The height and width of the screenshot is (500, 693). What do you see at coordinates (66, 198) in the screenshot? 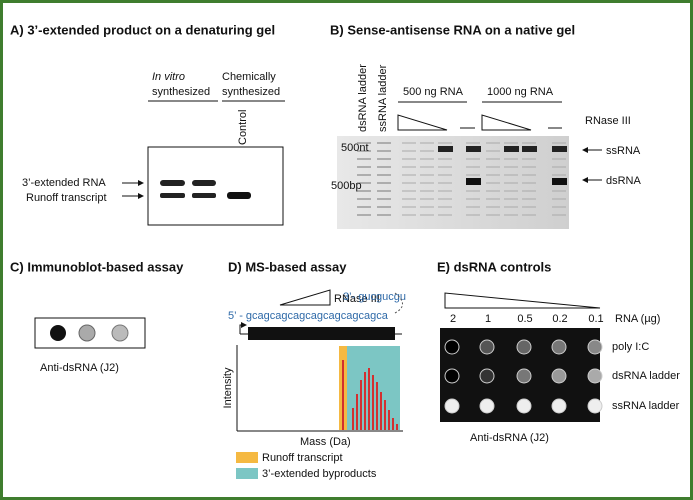
I see `band-label: Runoff transcript` at bounding box center [66, 198].